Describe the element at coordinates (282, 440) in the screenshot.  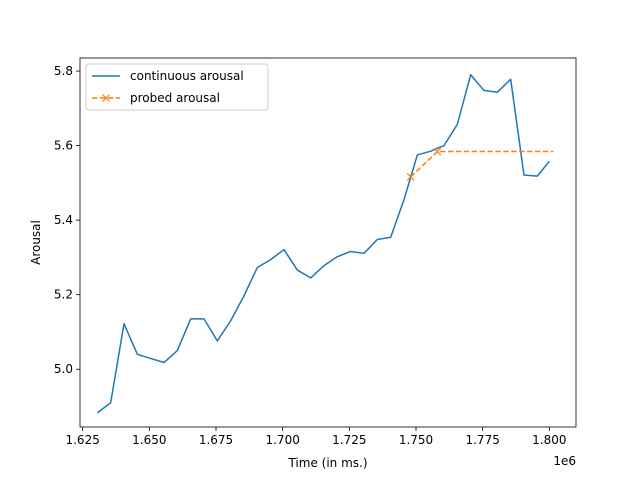
I see `x-tick-label: 1.700` at that location.